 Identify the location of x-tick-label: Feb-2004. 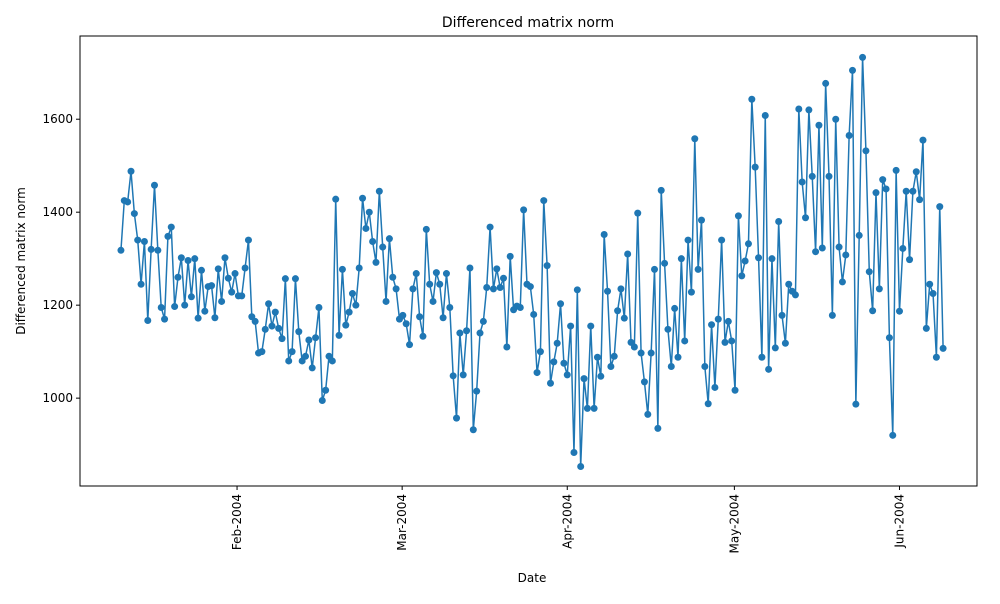
(237, 522).